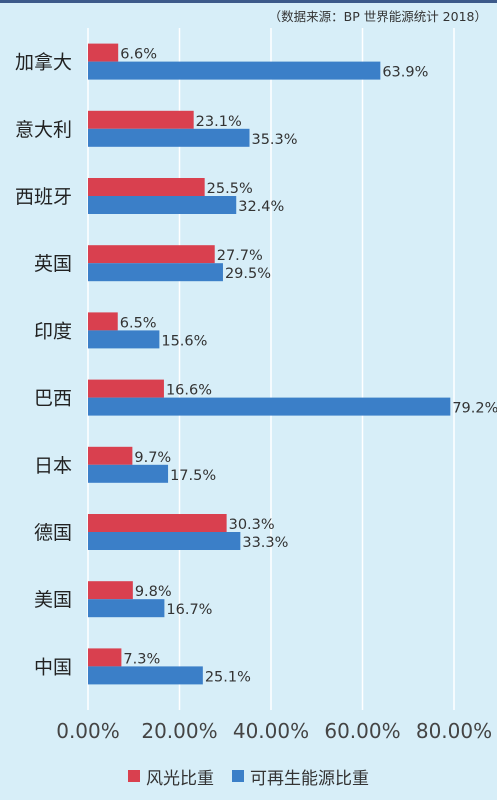 Image resolution: width=497 pixels, height=800 pixels. Describe the element at coordinates (184, 341) in the screenshot. I see `data-label: 15.6%` at that location.